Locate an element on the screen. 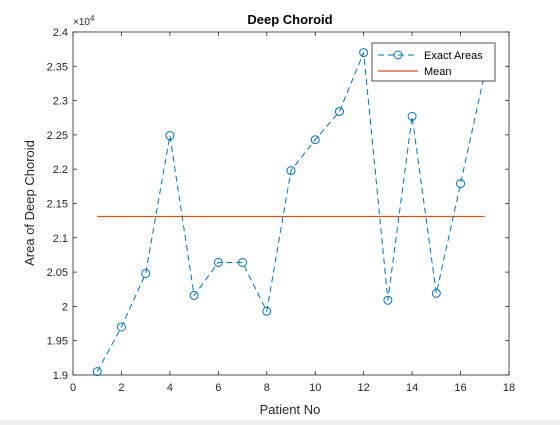  y-axis-label: Area of Deep Choroid is located at coordinates (29, 203).